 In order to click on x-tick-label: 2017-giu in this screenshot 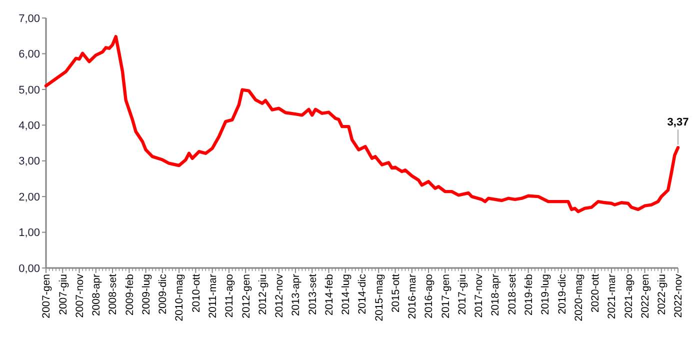, I will do `click(462, 294)`.